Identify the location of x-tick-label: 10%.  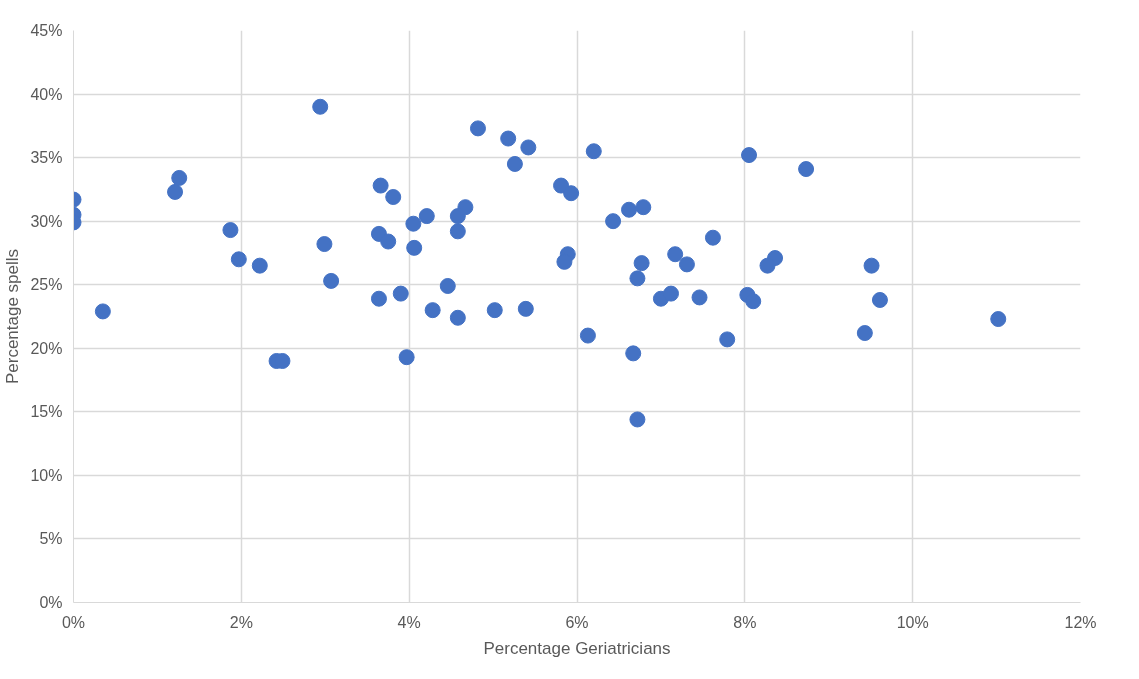
(912, 622).